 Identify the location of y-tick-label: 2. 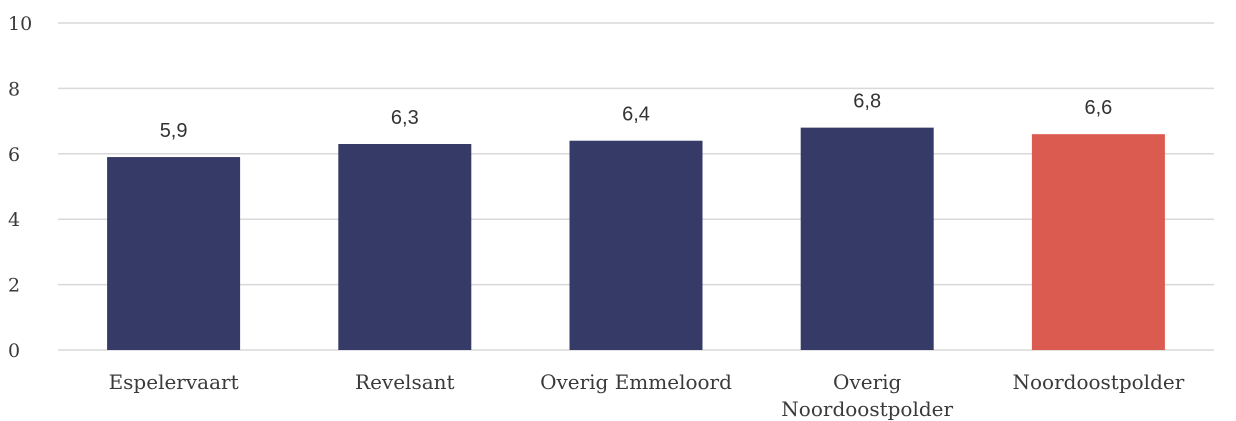
(14, 286).